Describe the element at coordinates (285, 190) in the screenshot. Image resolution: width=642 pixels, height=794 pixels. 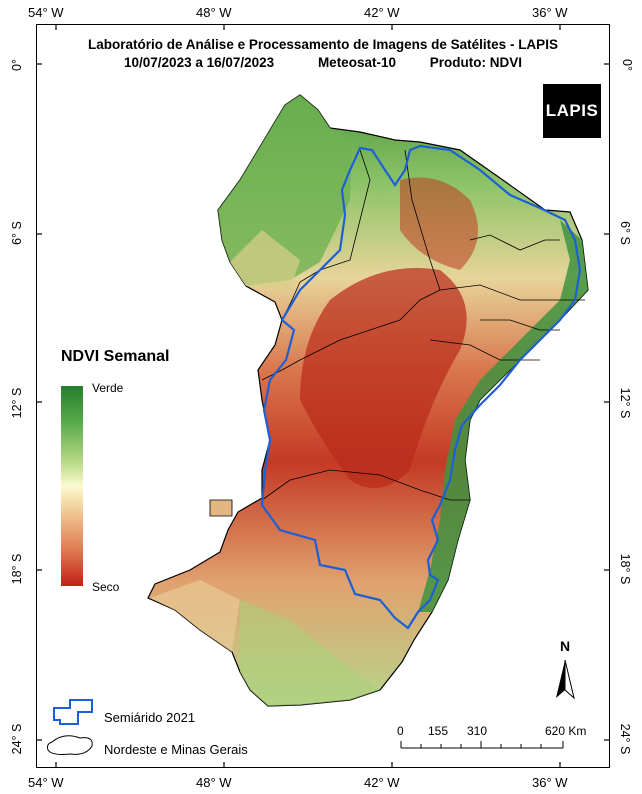
I see `nw-green-patch` at that location.